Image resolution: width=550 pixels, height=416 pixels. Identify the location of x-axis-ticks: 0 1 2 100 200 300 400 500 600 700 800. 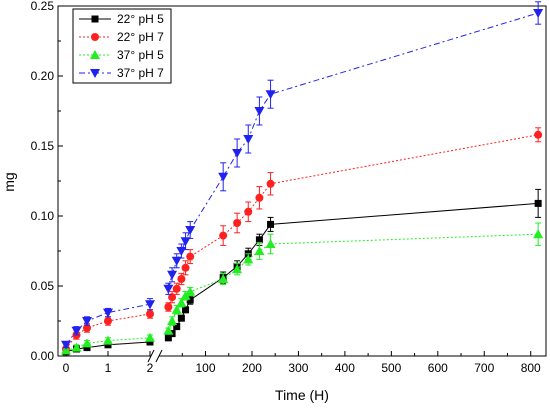
(302, 363).